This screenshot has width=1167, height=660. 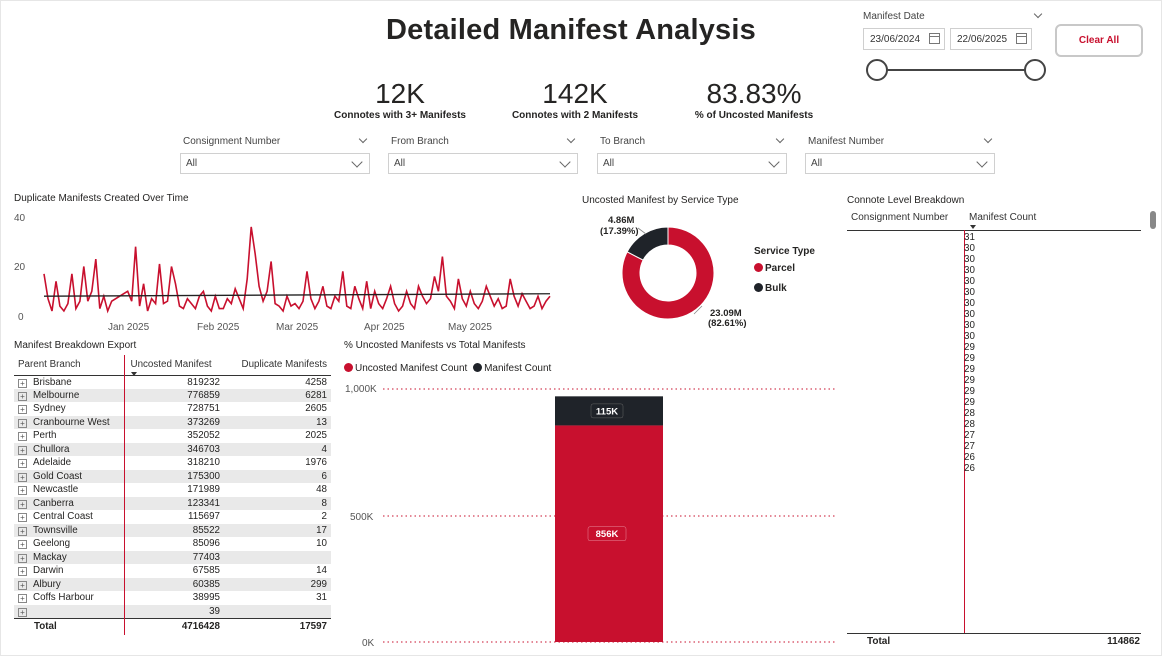 I want to click on table-row: 31, so click(x=994, y=237).